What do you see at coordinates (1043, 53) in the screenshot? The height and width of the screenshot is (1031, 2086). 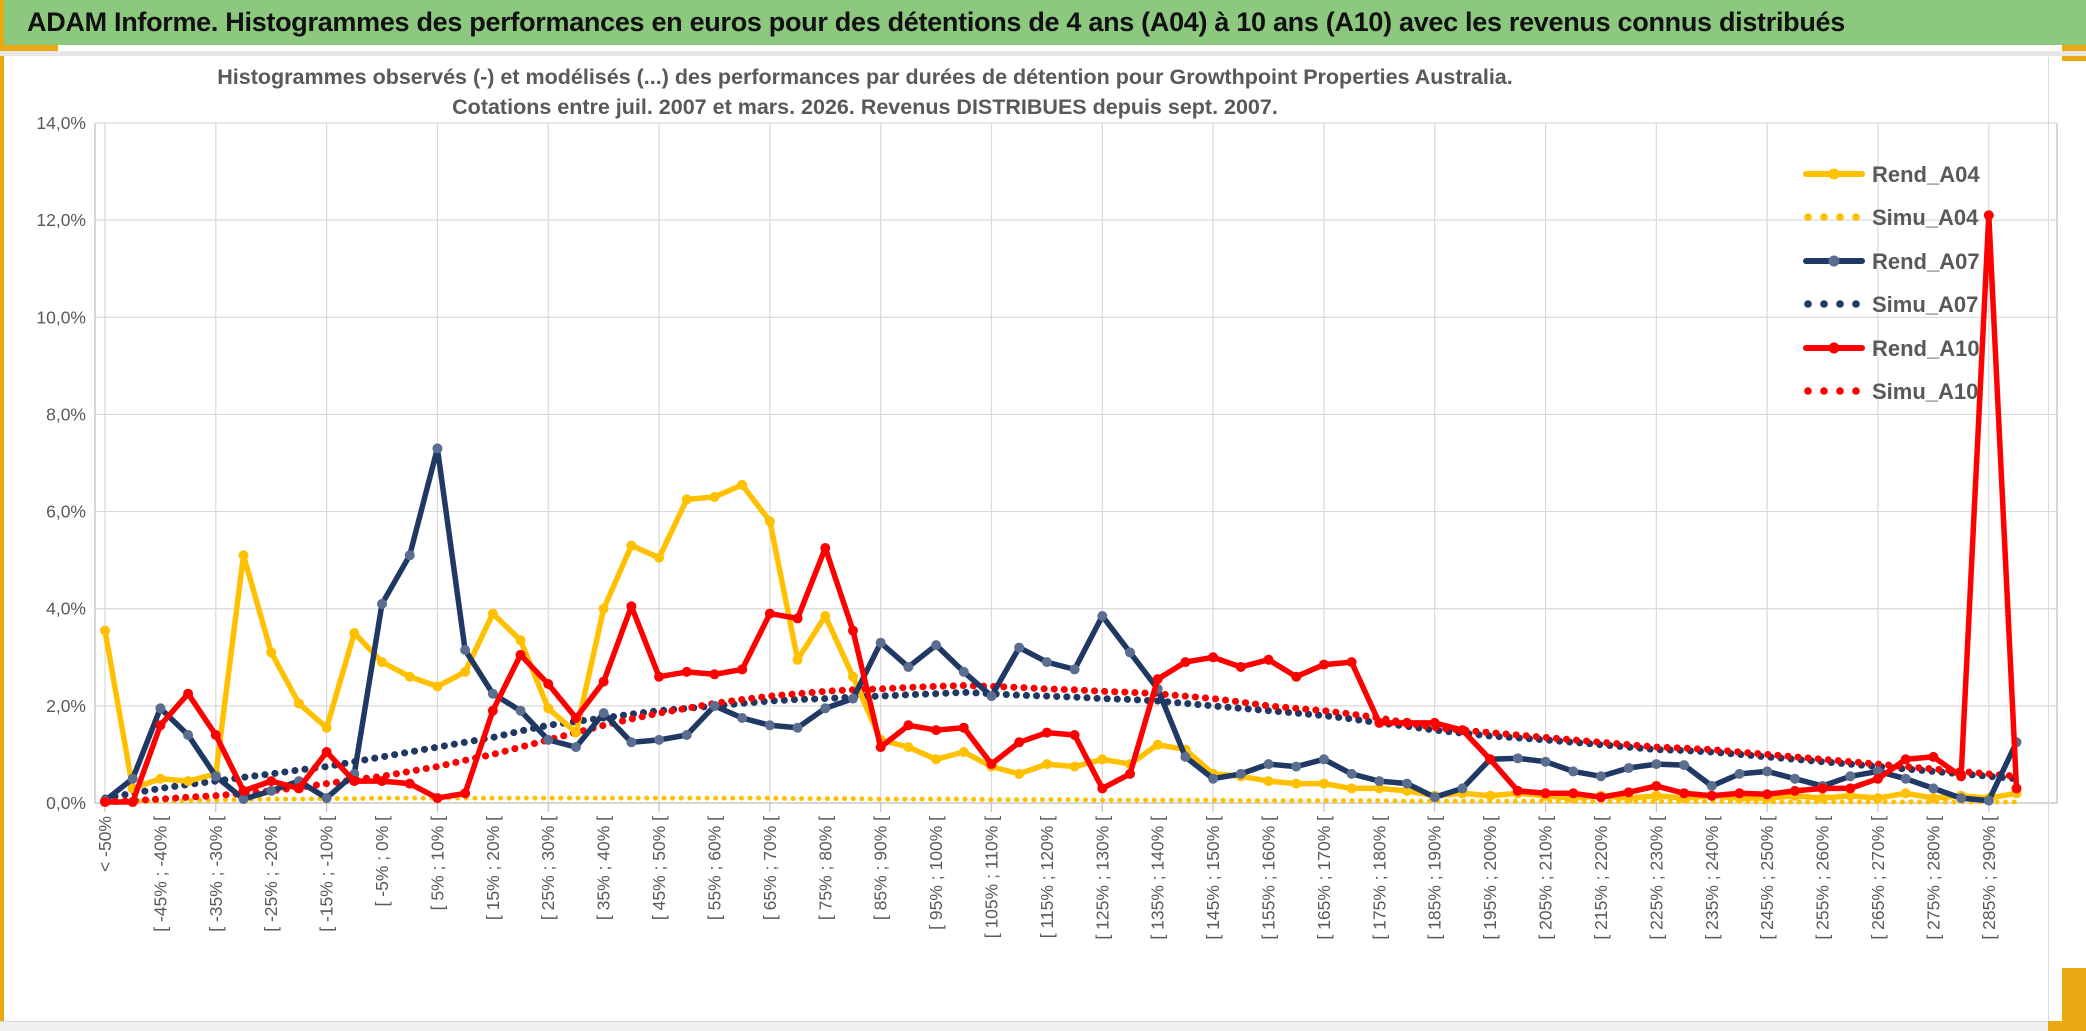 I see `banner-underline` at bounding box center [1043, 53].